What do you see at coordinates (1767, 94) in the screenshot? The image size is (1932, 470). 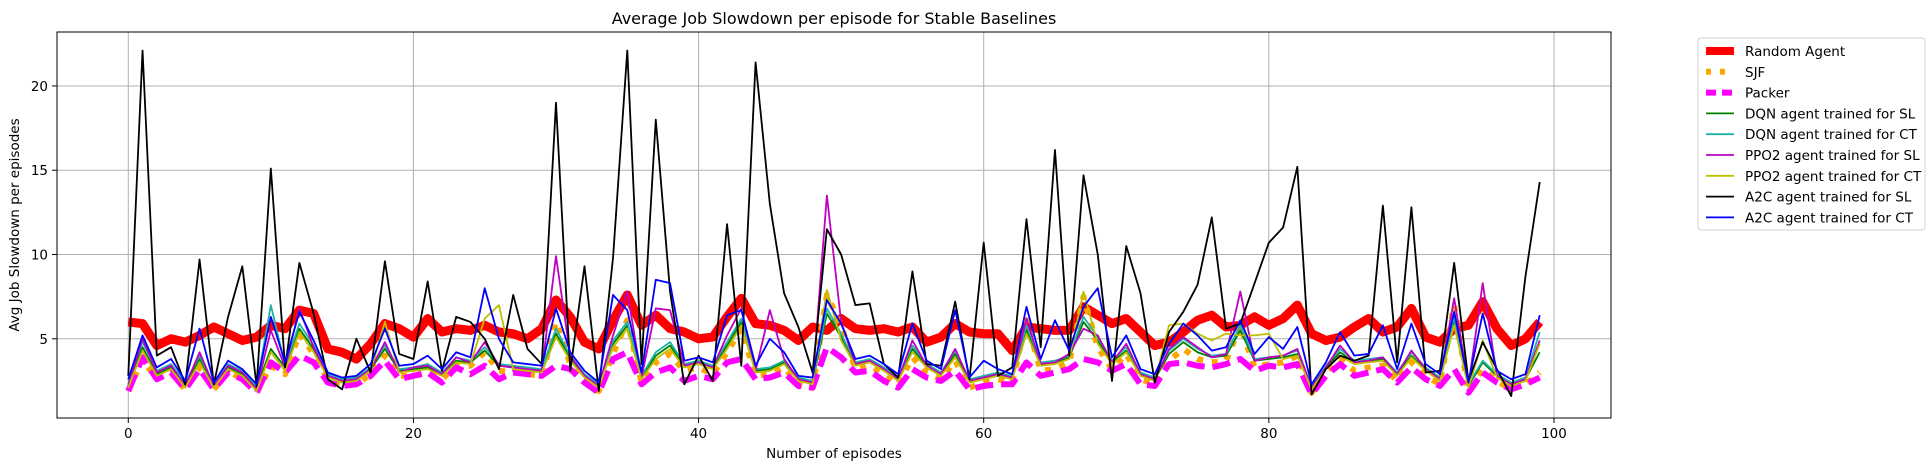 I see `legend-label: Packer` at bounding box center [1767, 94].